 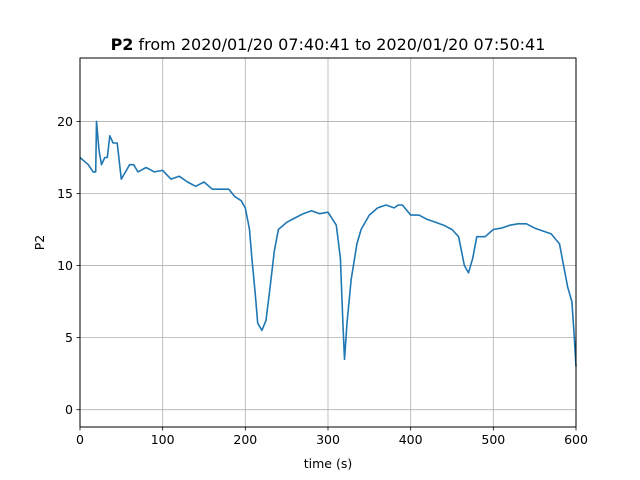 What do you see at coordinates (576, 439) in the screenshot?
I see `x-tick-label: 600` at bounding box center [576, 439].